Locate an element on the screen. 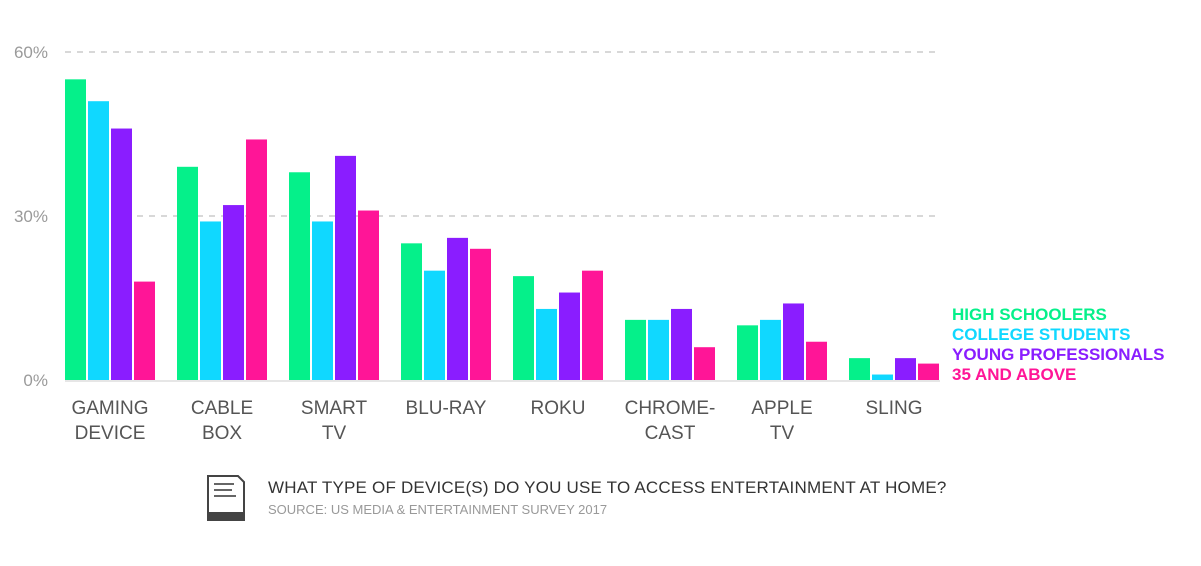  legend-entry: HIGH SCHOOLERS is located at coordinates (1029, 314).